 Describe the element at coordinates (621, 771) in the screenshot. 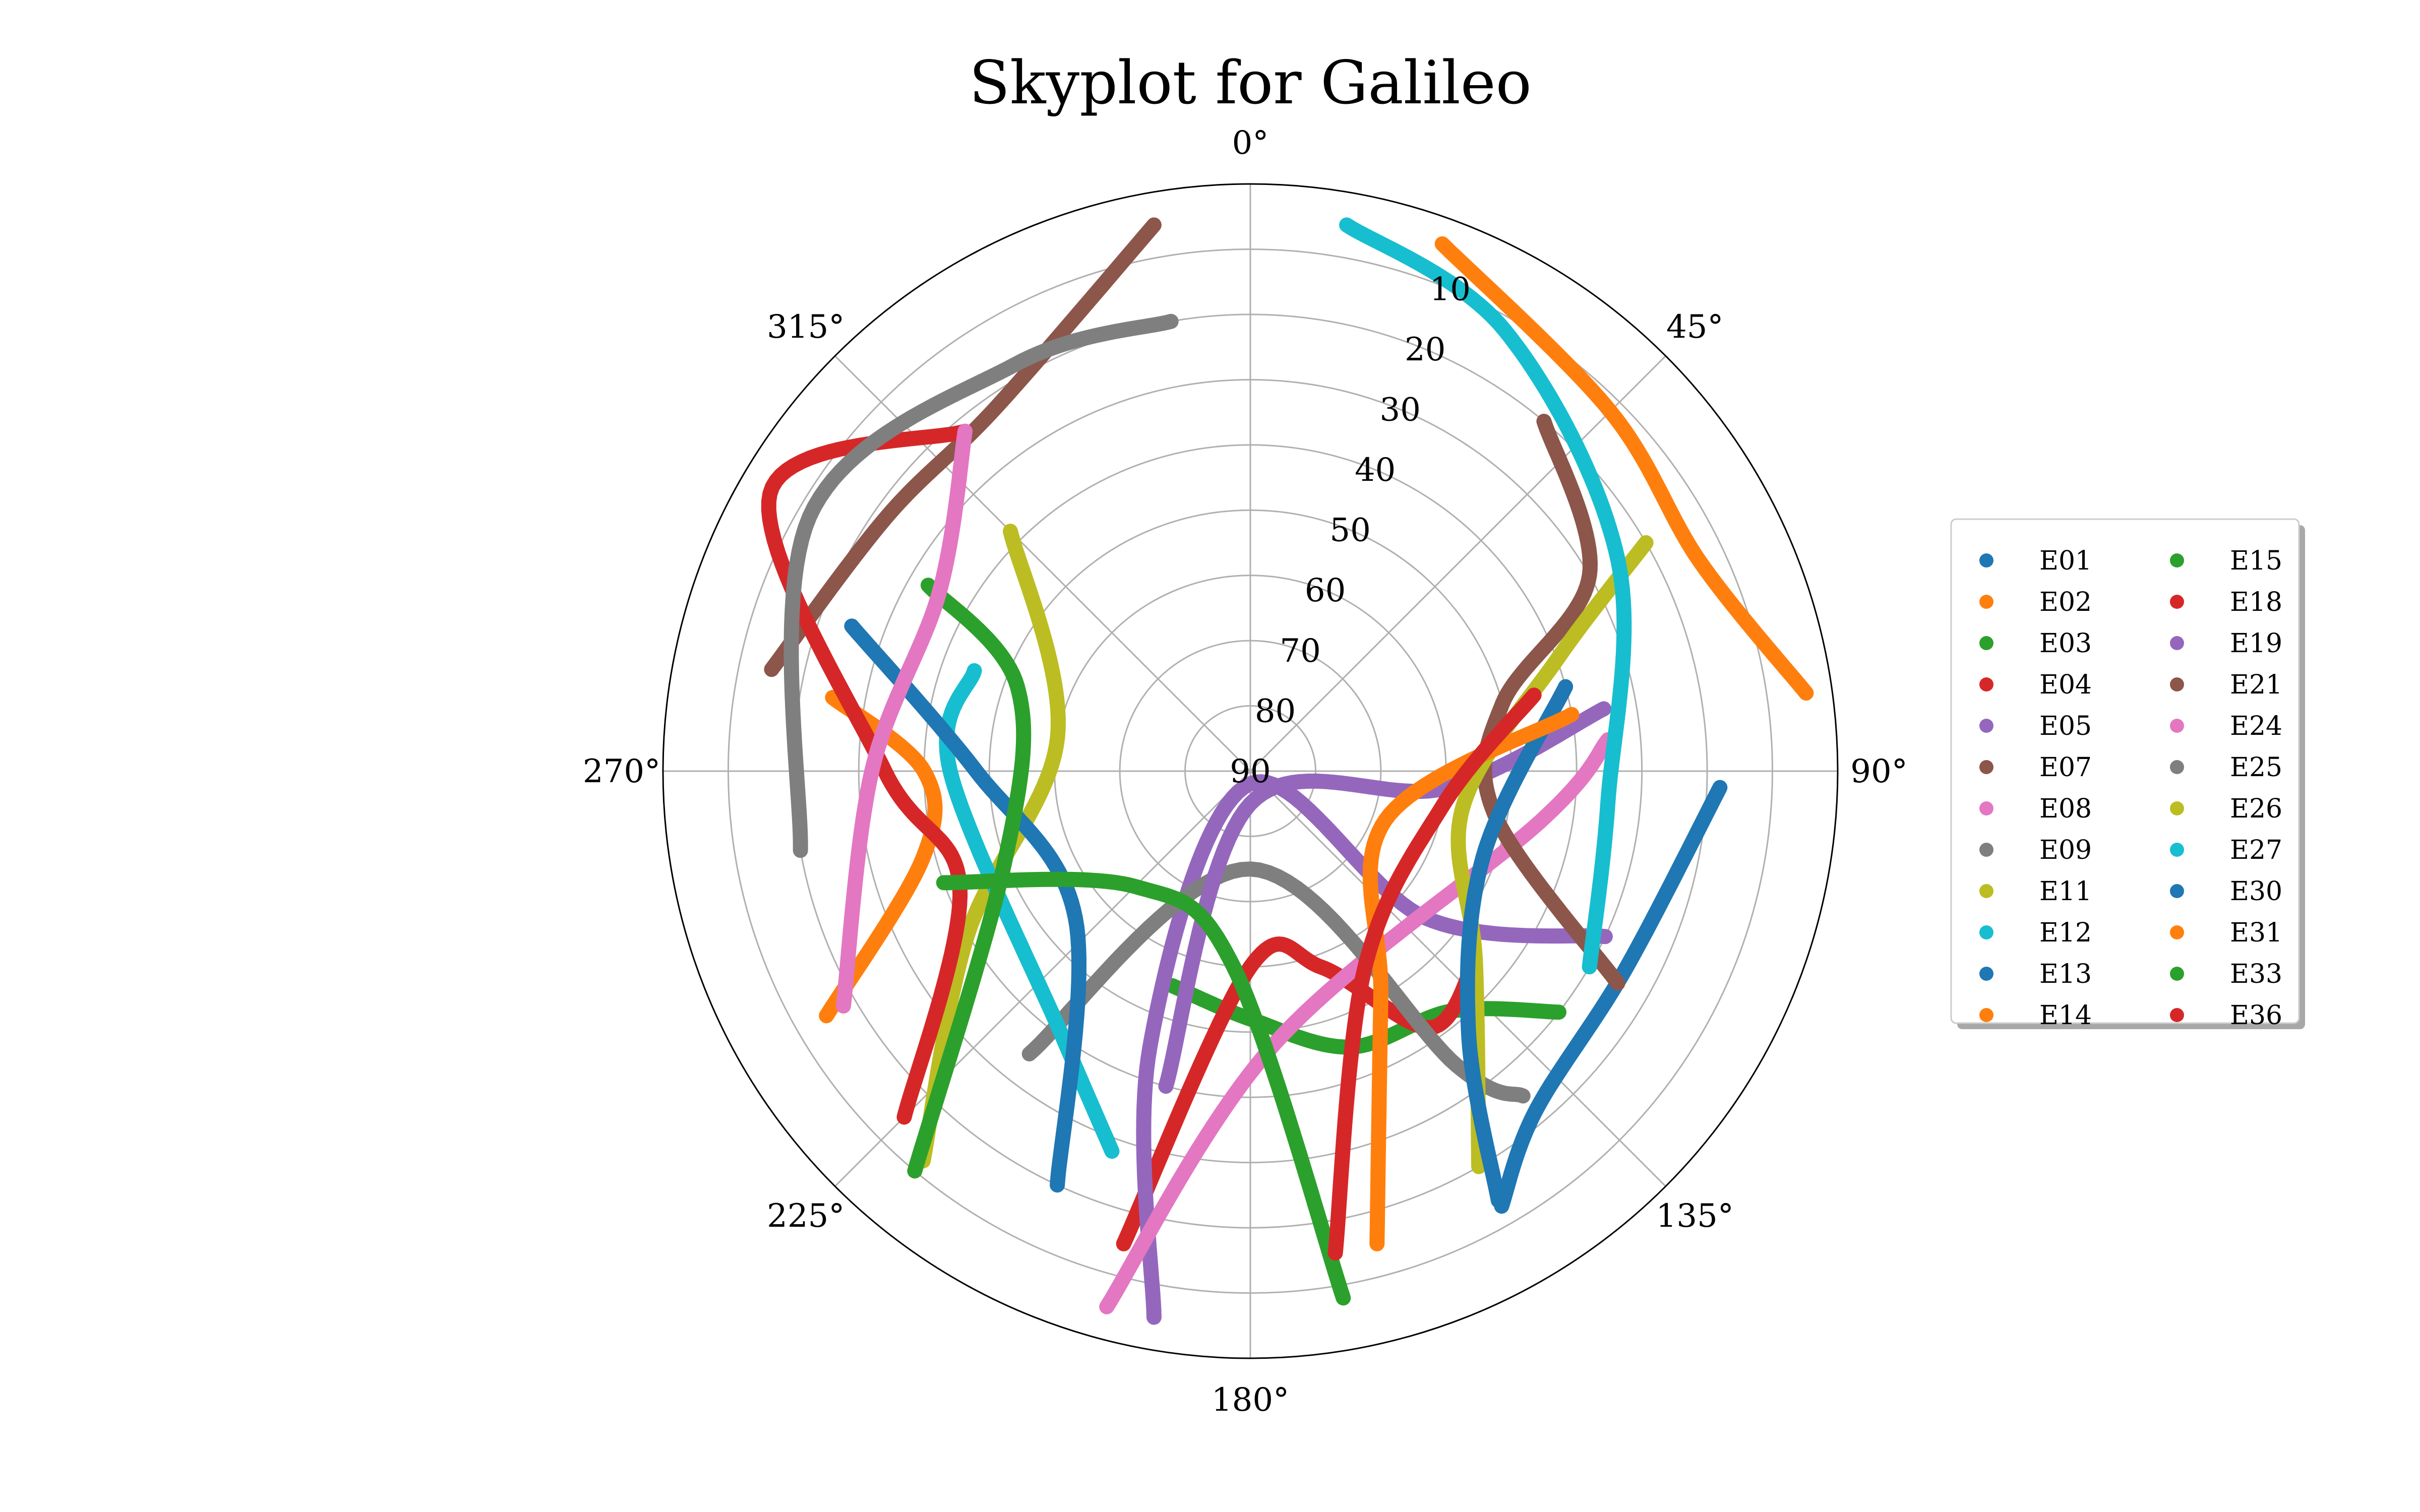

I see `azimuth-tick-label: 270°` at that location.